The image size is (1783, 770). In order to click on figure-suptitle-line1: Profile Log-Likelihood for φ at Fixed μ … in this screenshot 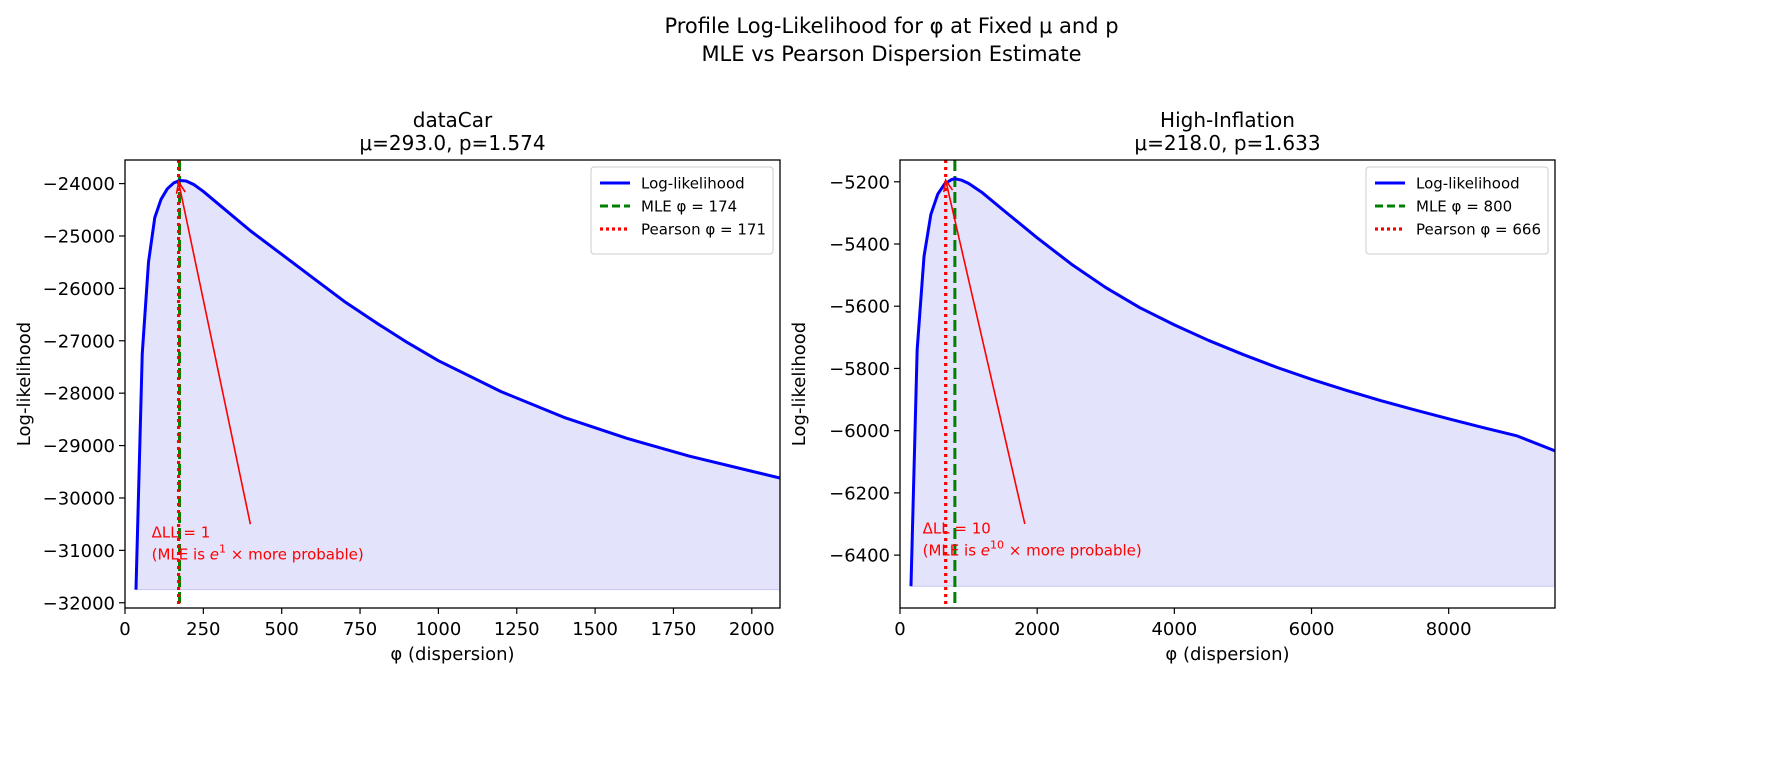, I will do `click(891, 26)`.